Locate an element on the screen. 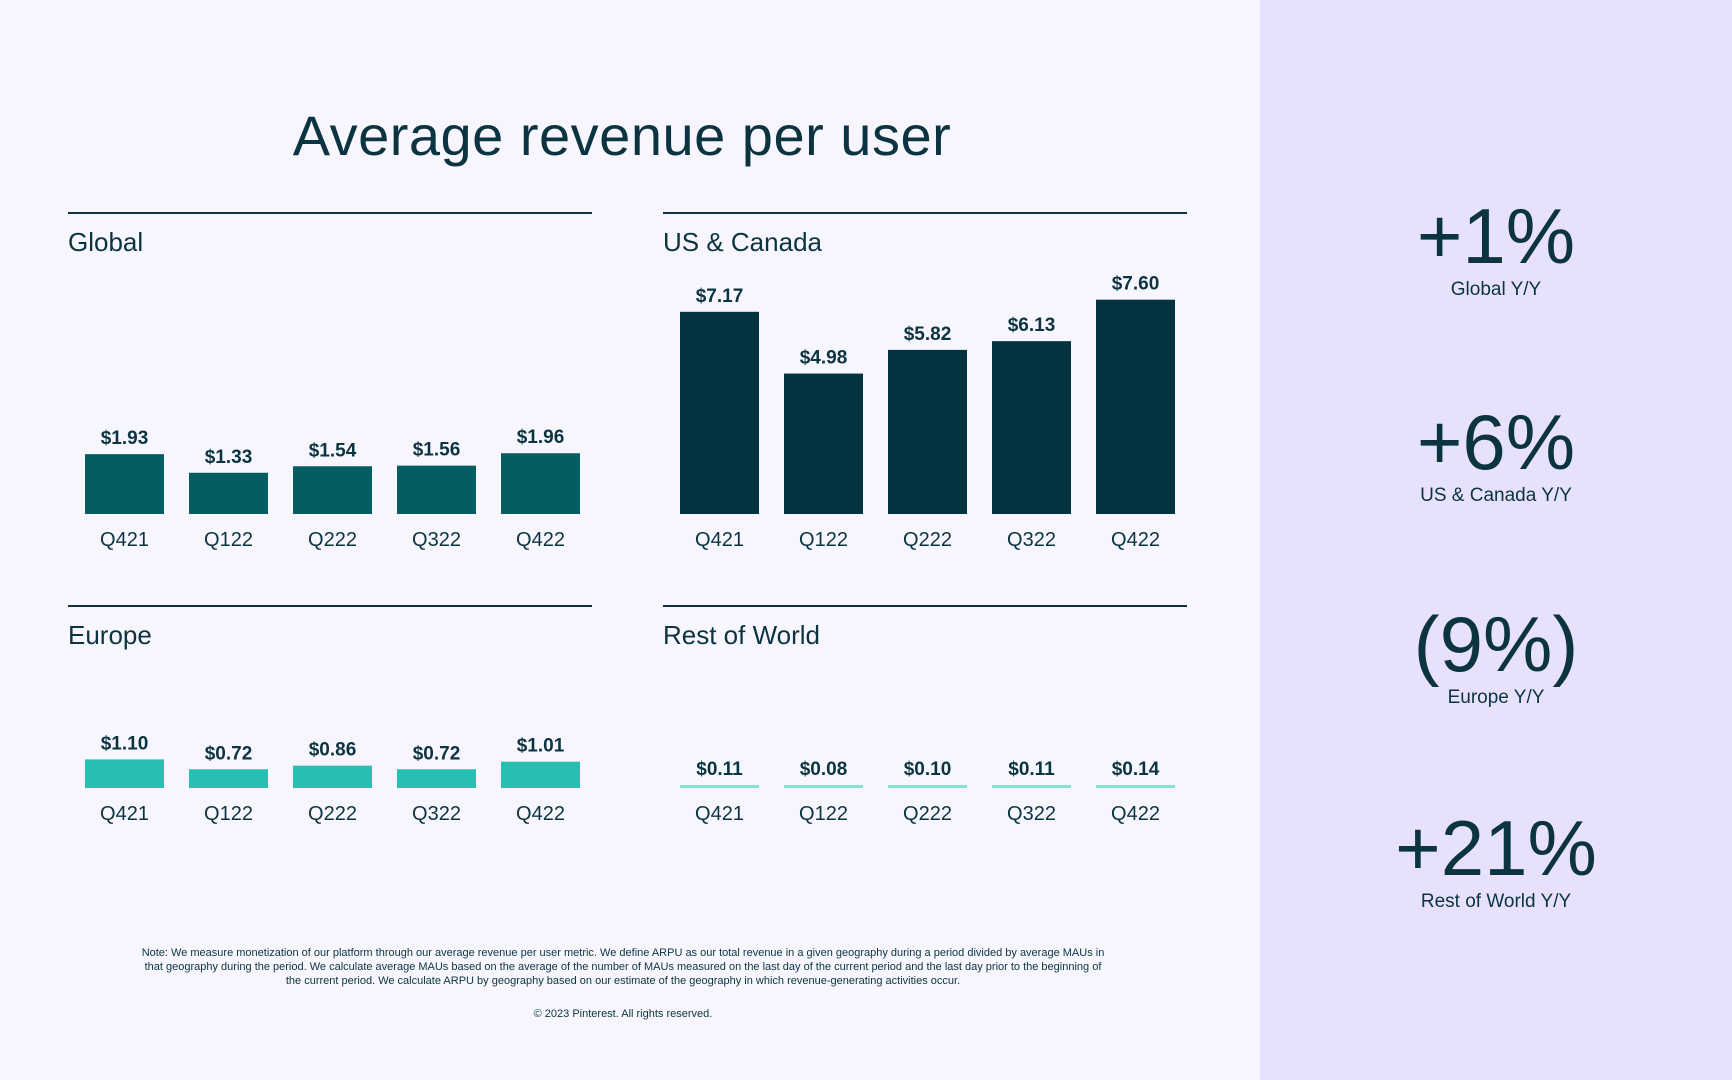 This screenshot has height=1080, width=1732. value-label: $0.08 is located at coordinates (824, 769).